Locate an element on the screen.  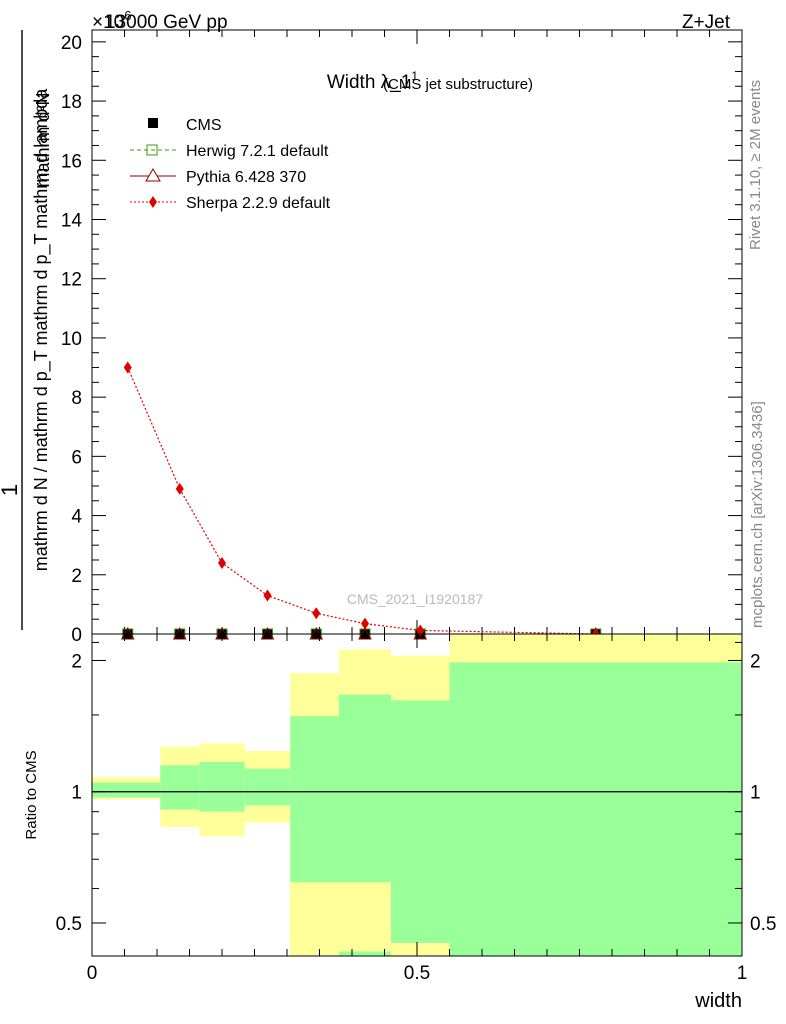
ratio-y-tick-label: 2 is located at coordinates (76, 661).